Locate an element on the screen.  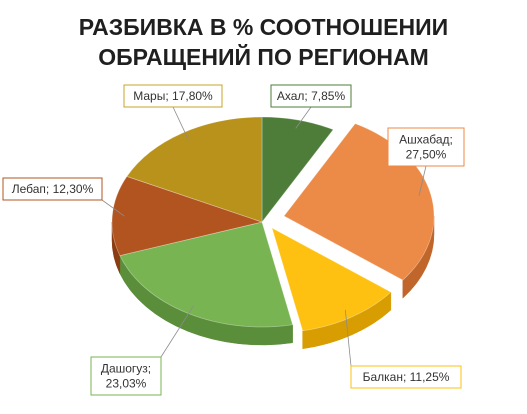
data-label-1: Ахал; 7,85% is located at coordinates (311, 96).